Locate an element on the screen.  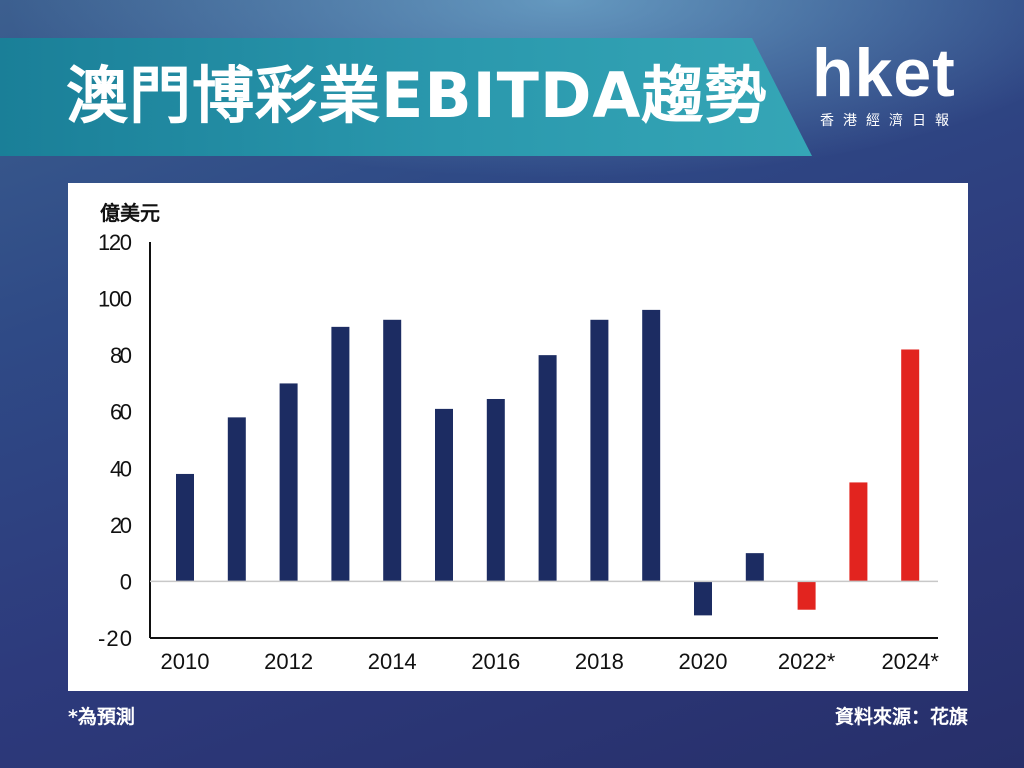
bar-2022-forecast is located at coordinates (806, 595).